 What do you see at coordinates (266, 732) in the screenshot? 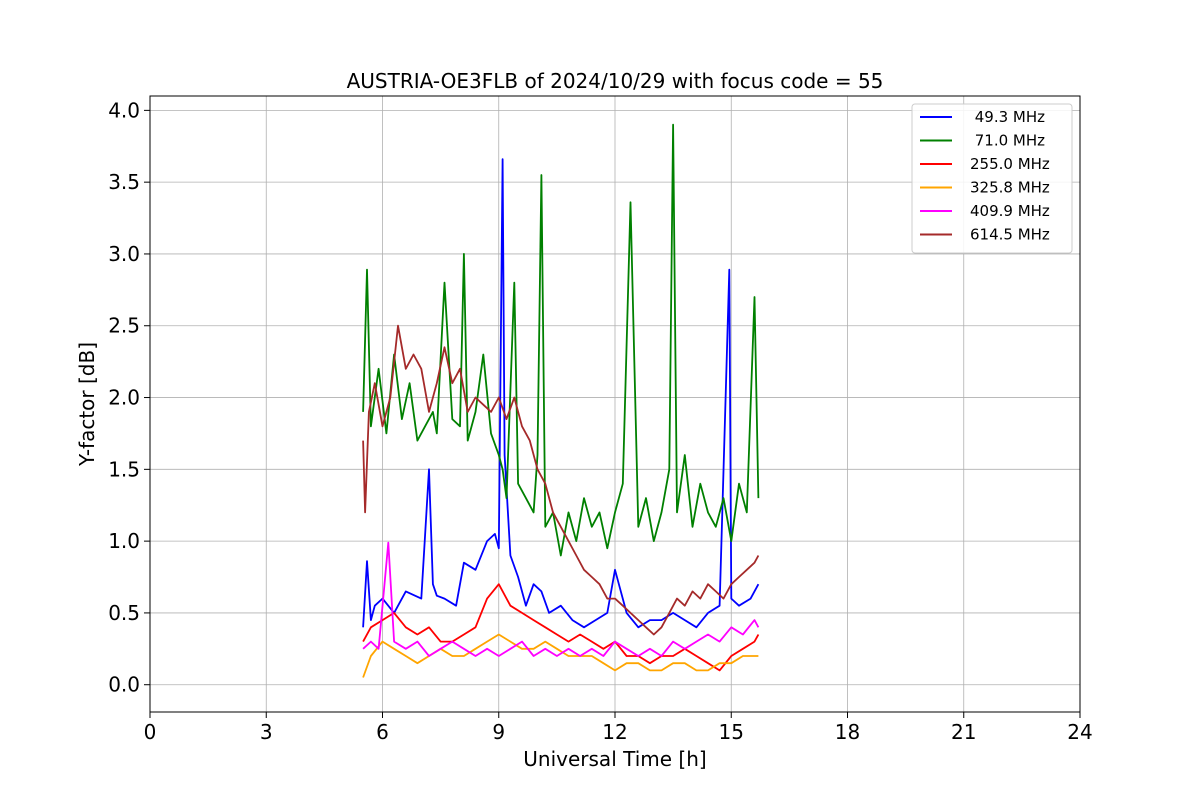
I see `x-tick-label: 3` at bounding box center [266, 732].